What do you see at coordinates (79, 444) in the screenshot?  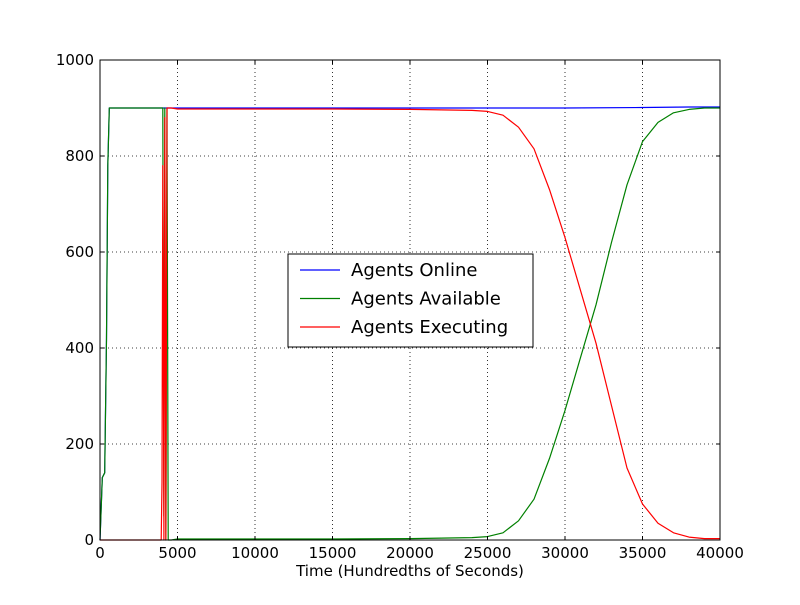 I see `y-tick-label: 200` at bounding box center [79, 444].